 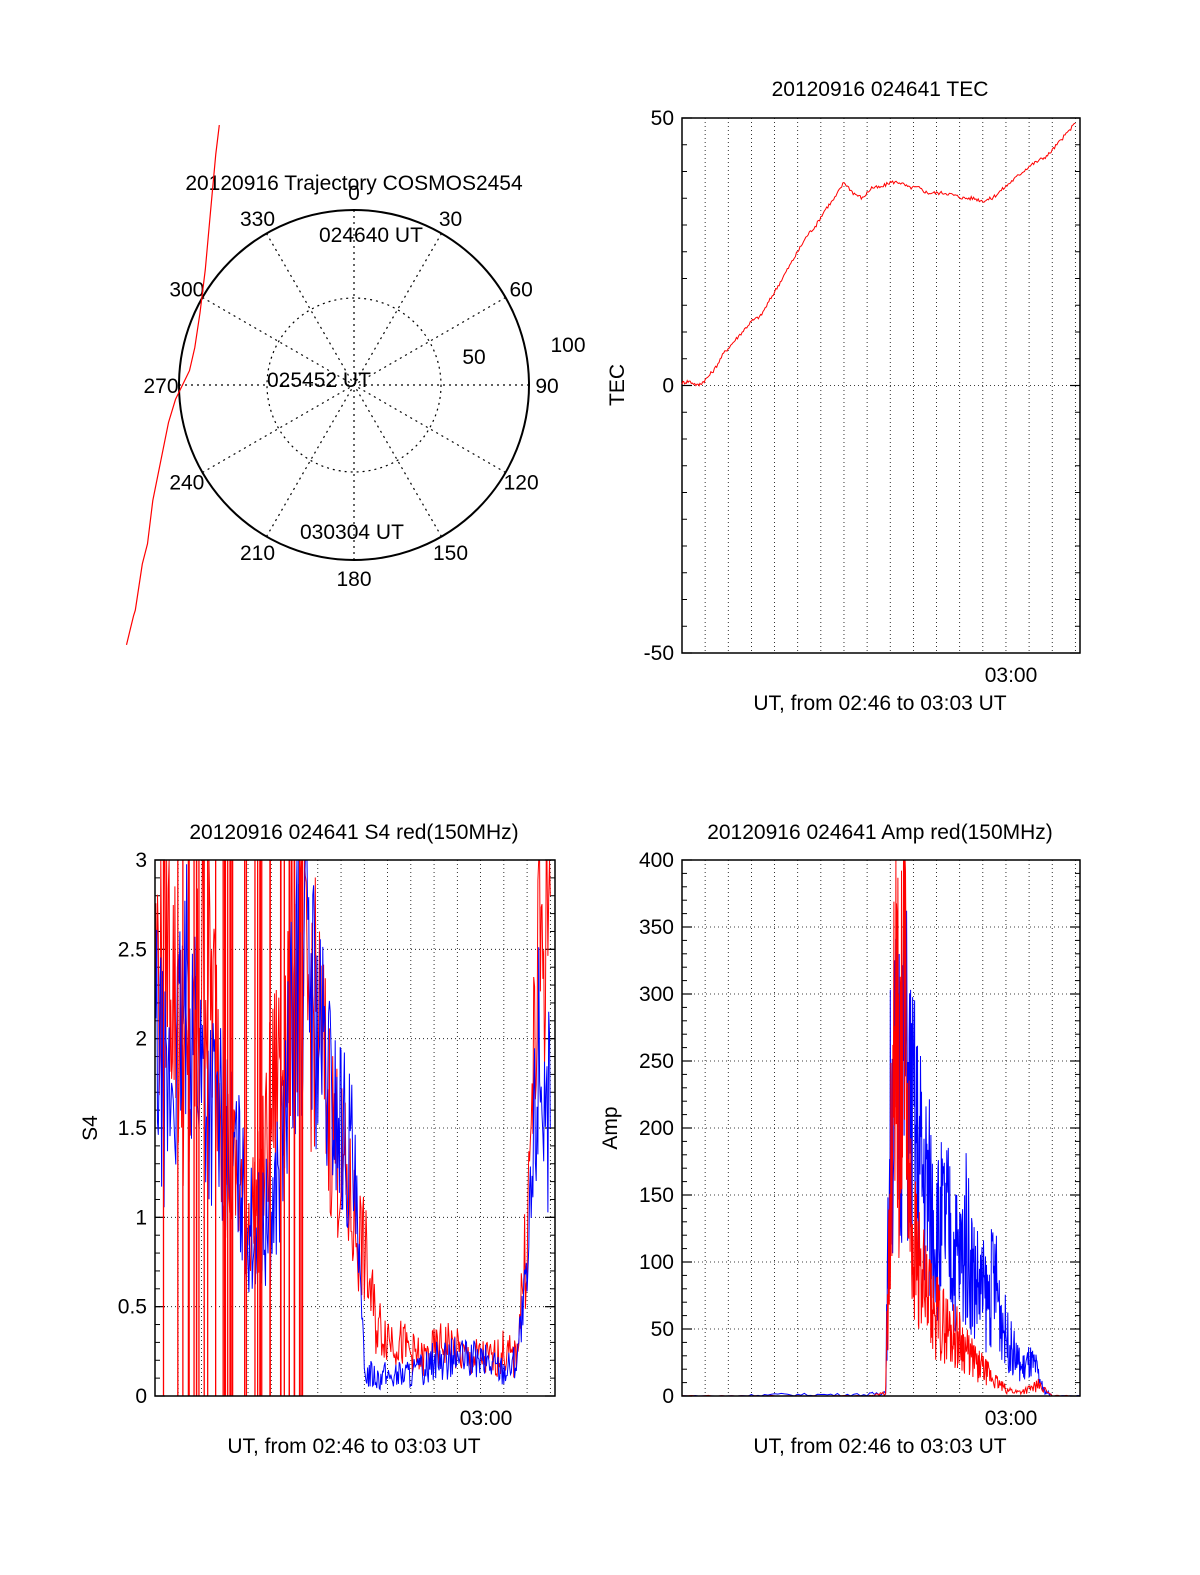 What do you see at coordinates (881, 1137) in the screenshot?
I see `amp-series-blue` at bounding box center [881, 1137].